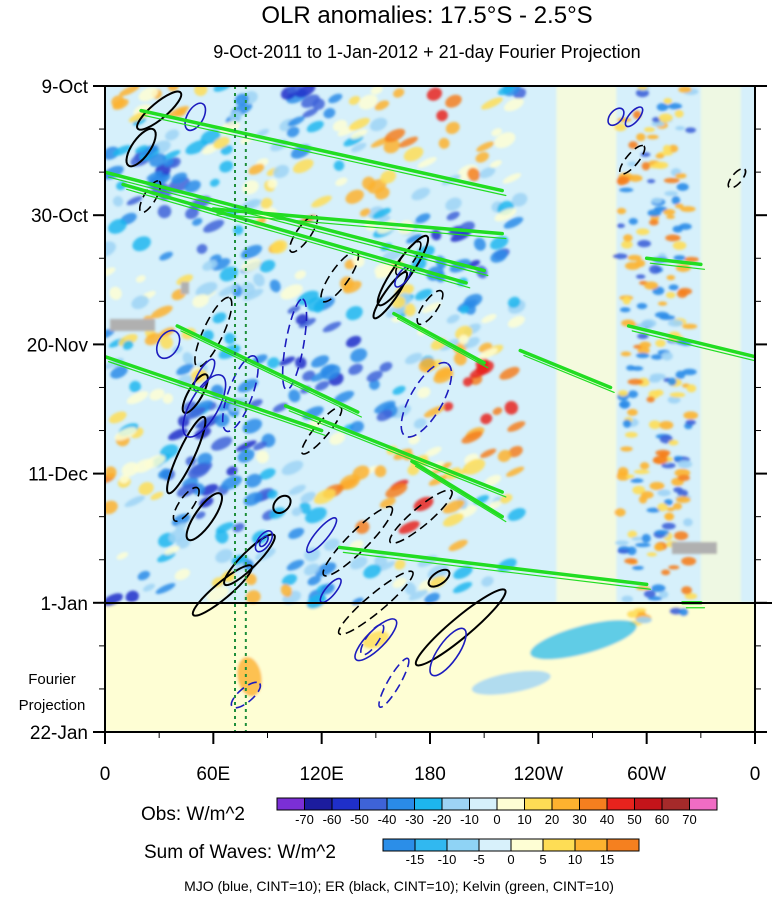 The width and height of the screenshot is (772, 899). Describe the element at coordinates (479, 859) in the screenshot. I see `waves-colorbar-tick: -5` at that location.